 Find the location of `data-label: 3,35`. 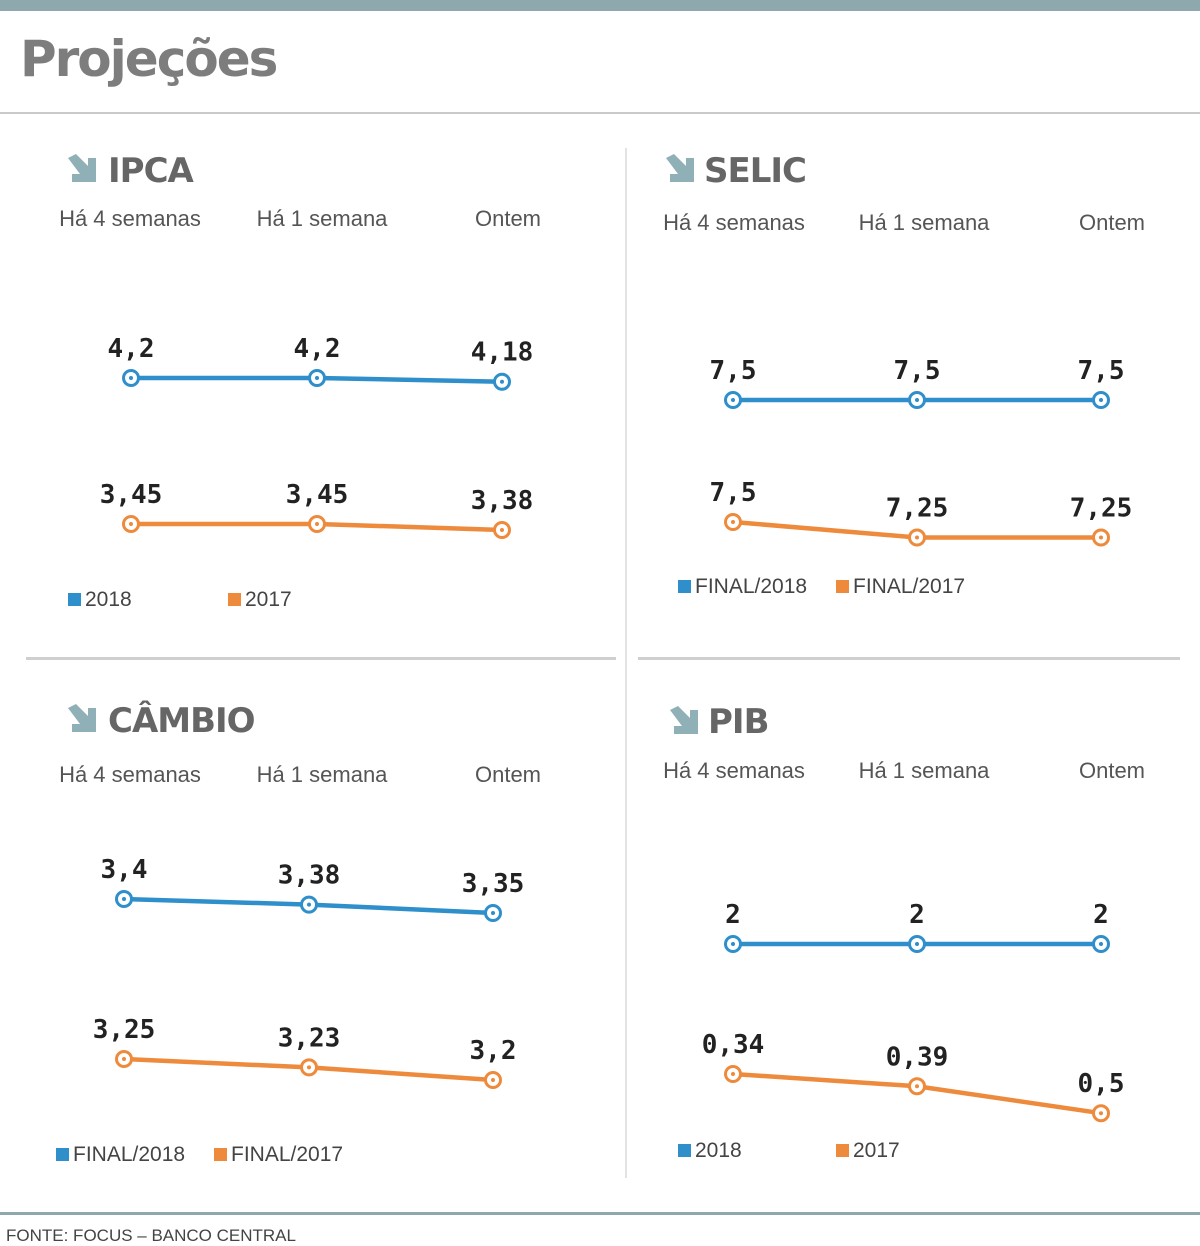

data-label: 3,35 is located at coordinates (493, 884).